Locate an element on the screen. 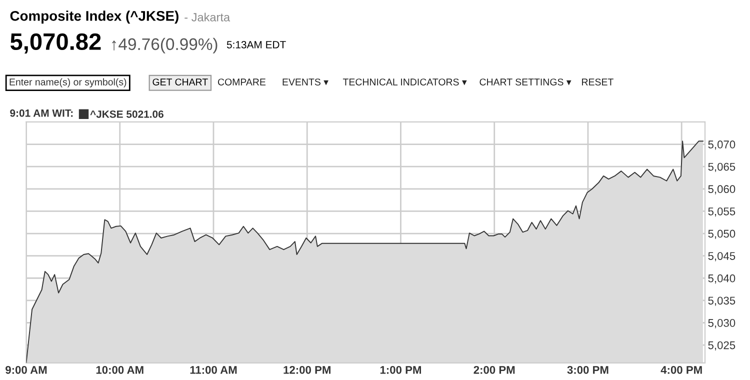  text: COMPARE is located at coordinates (242, 82).